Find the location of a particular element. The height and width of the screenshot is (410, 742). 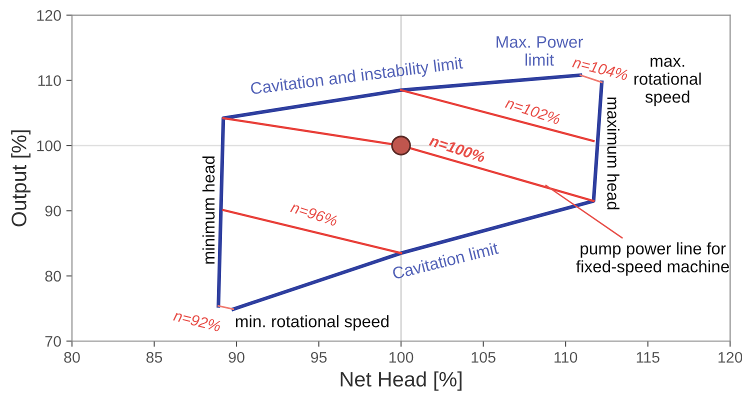

x-tick-label: 120 is located at coordinates (730, 357).